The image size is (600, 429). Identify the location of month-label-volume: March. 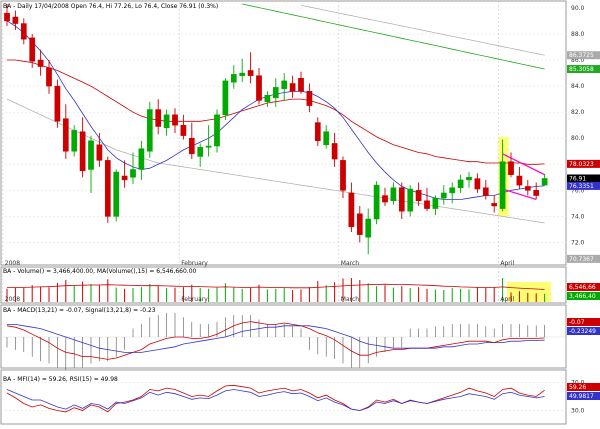
(350, 299).